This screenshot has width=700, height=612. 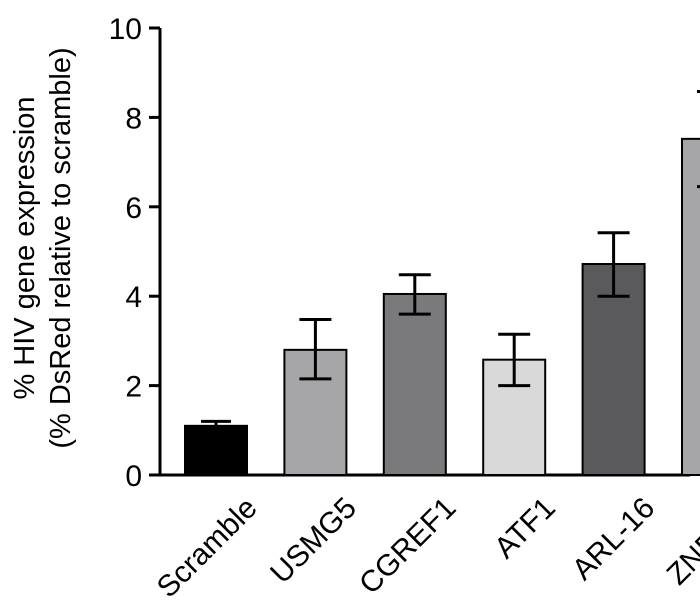 What do you see at coordinates (25, 247) in the screenshot?
I see `y-axis-title-line1: % HIV gene expression` at bounding box center [25, 247].